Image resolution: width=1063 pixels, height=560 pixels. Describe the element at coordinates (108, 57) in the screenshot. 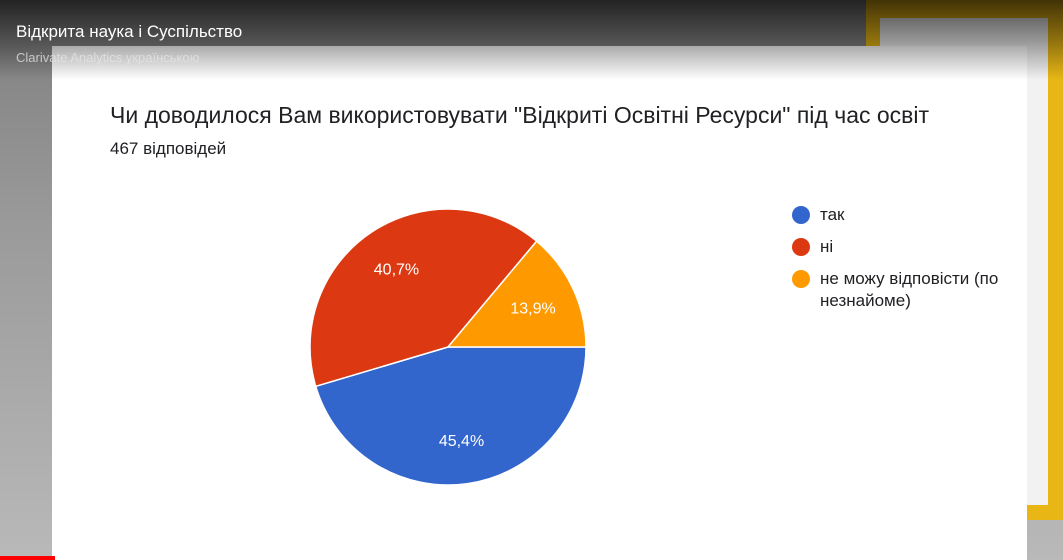

I see `channel-name: Clarivate Analytics українською` at that location.